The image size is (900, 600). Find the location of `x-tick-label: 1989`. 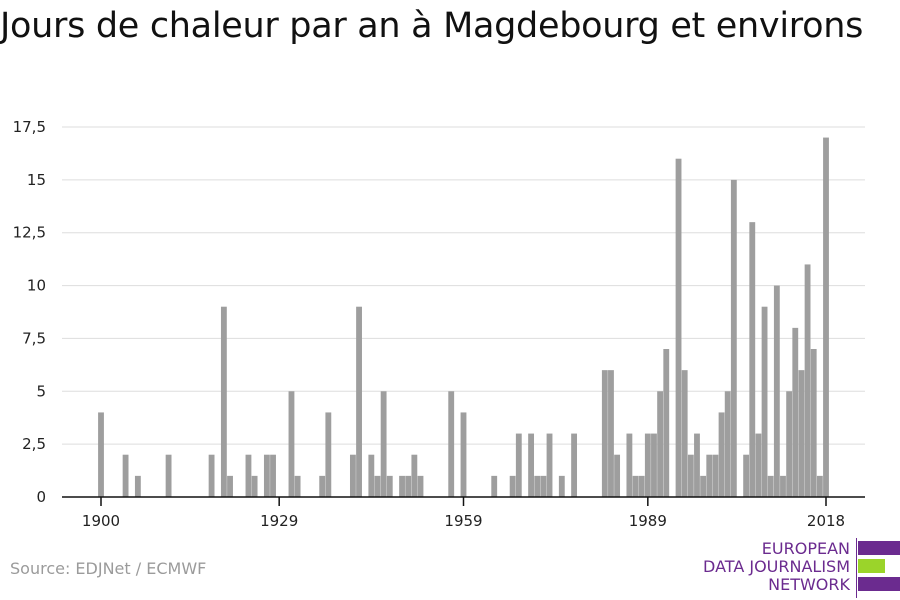

x-tick-label: 1989 is located at coordinates (648, 521).